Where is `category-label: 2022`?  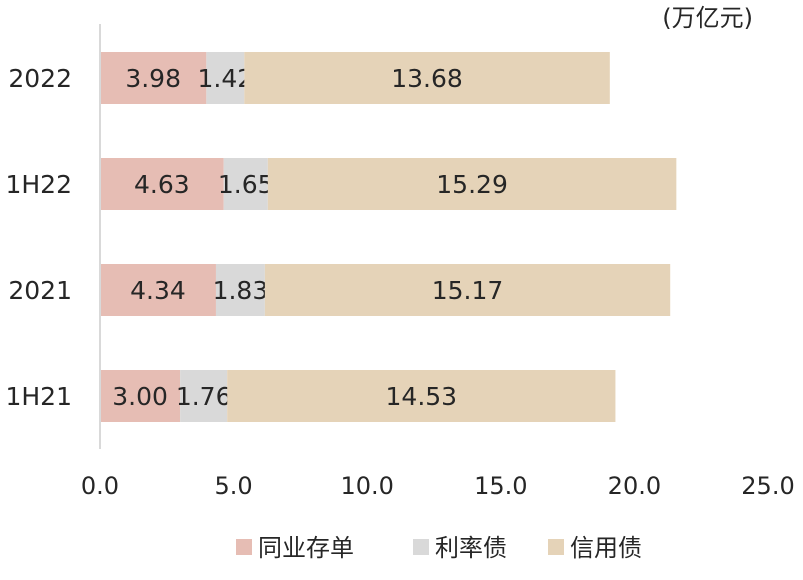 category-label: 2022 is located at coordinates (40, 78).